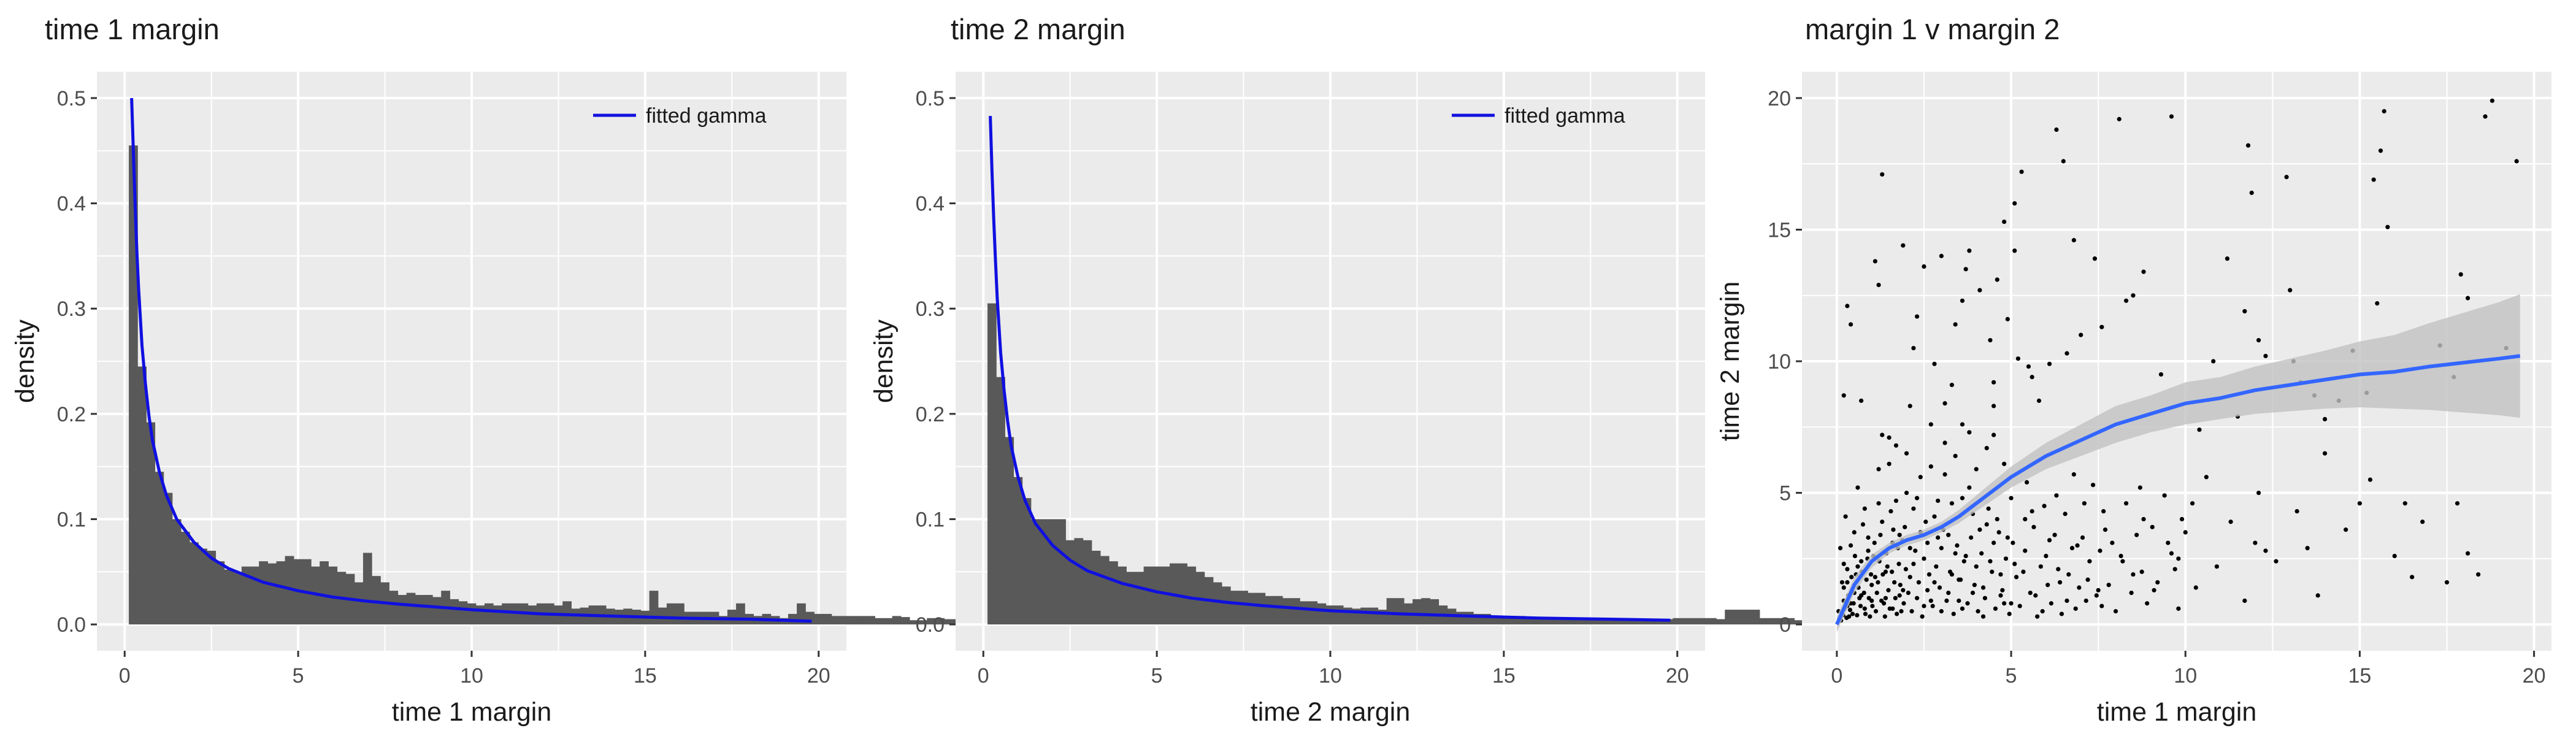  Describe the element at coordinates (1932, 29) in the screenshot. I see `chart-title: margin 1 v margin 2` at that location.